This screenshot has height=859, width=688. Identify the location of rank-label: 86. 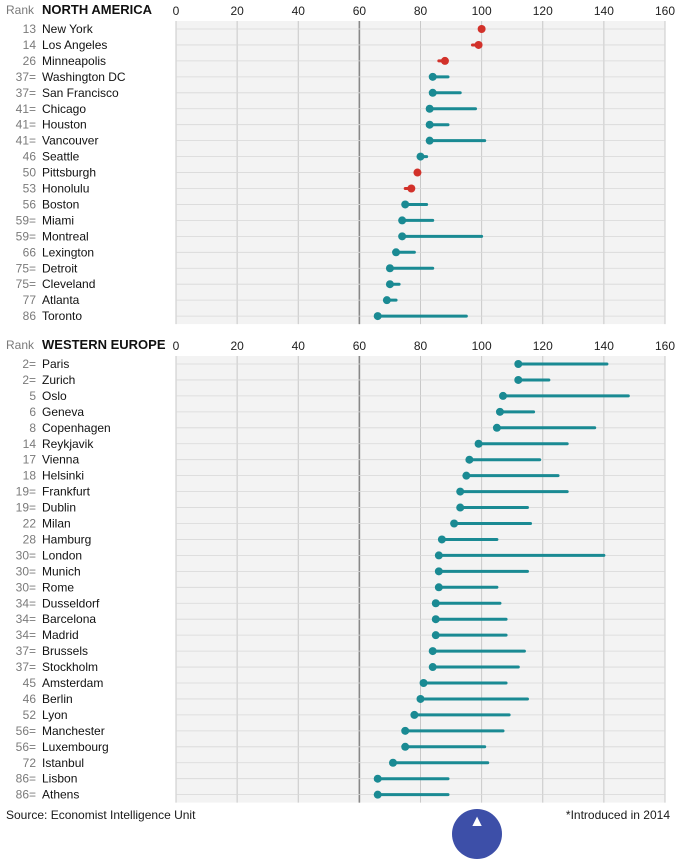
(30, 316).